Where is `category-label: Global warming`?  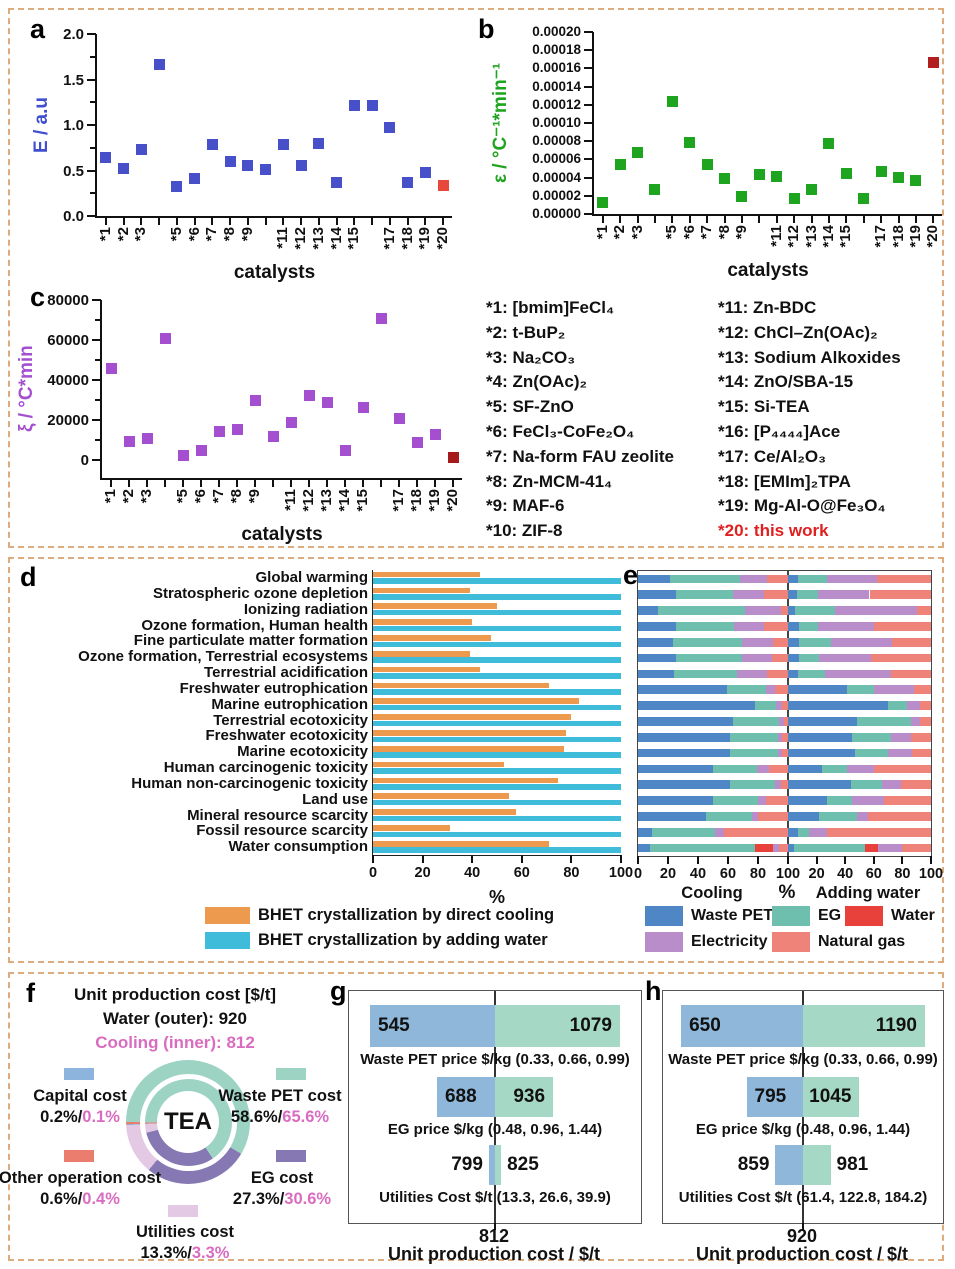 category-label: Global warming is located at coordinates (311, 577).